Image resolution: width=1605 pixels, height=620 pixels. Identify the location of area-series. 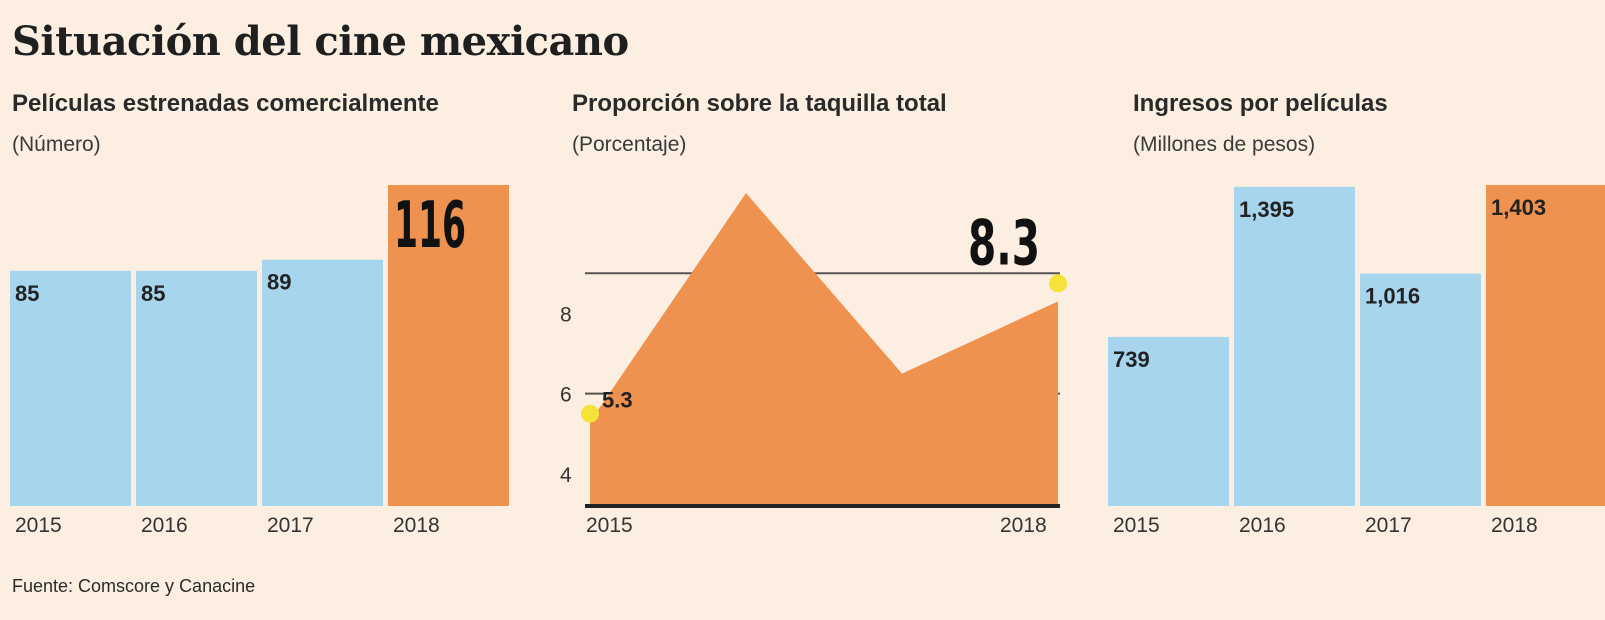
(824, 349).